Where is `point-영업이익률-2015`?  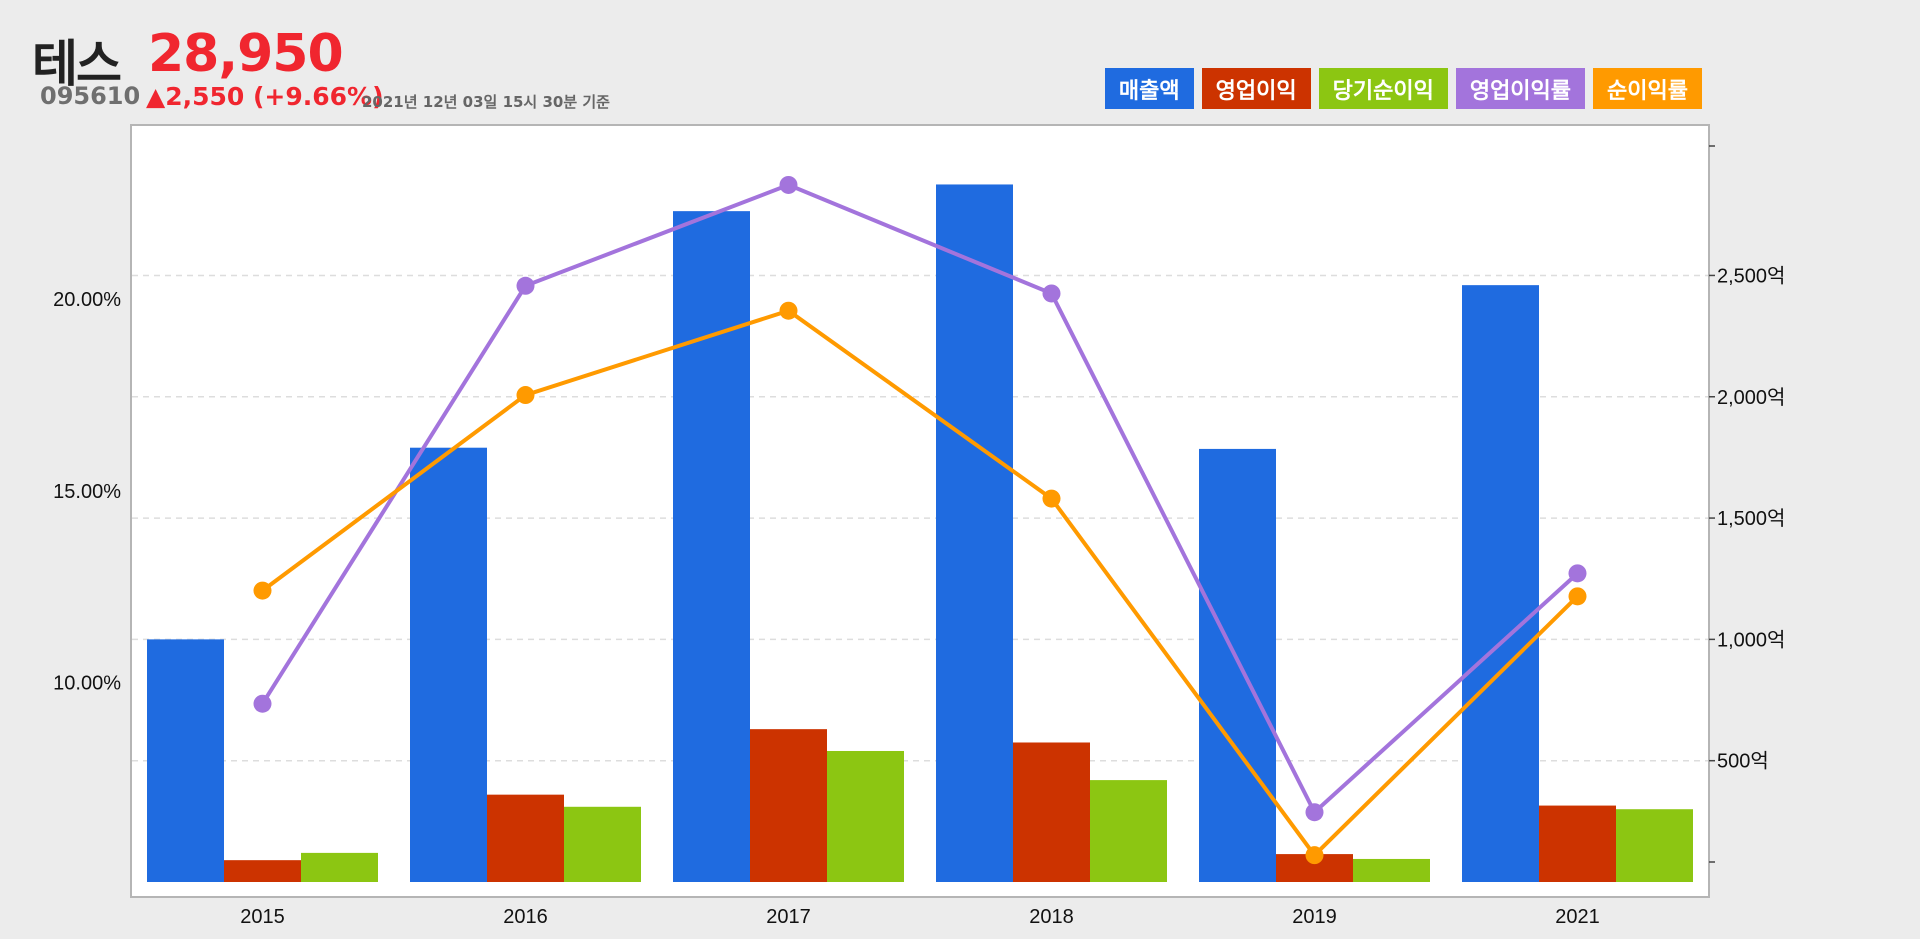 point-영업이익률-2015 is located at coordinates (262, 703).